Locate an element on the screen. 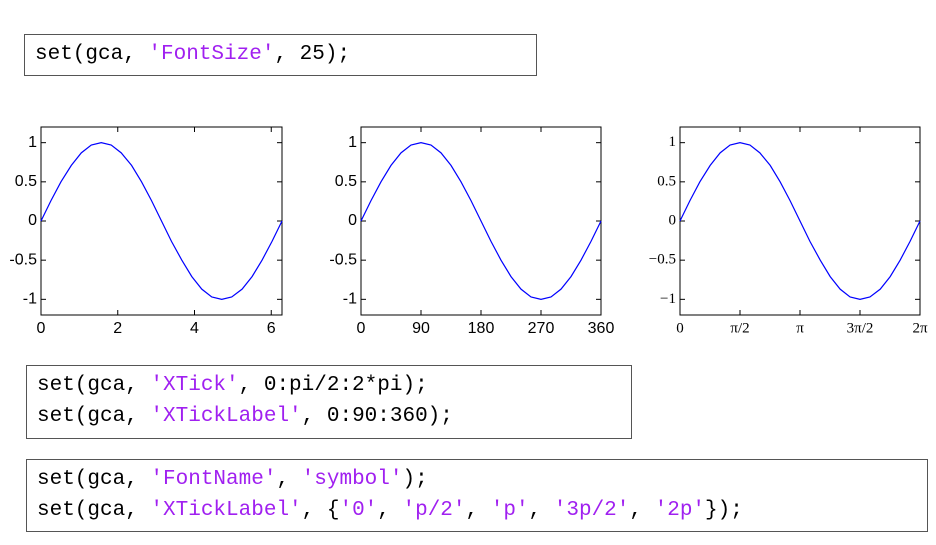  code-string: '3p/2' is located at coordinates (591, 510).